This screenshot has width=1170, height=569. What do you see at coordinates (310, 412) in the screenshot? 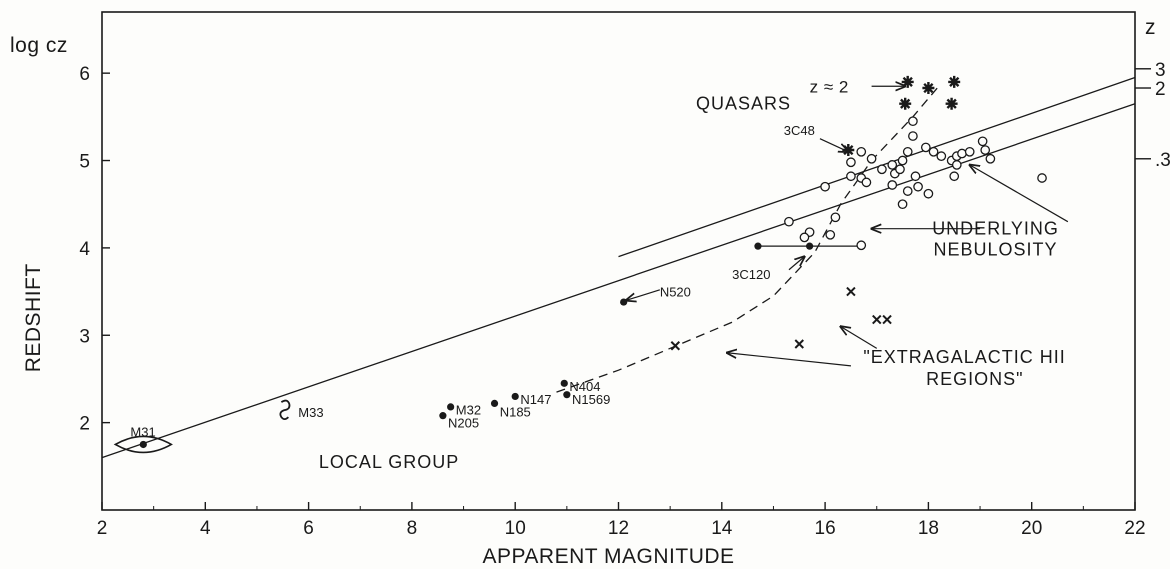
I see `point-label: M33` at bounding box center [310, 412].